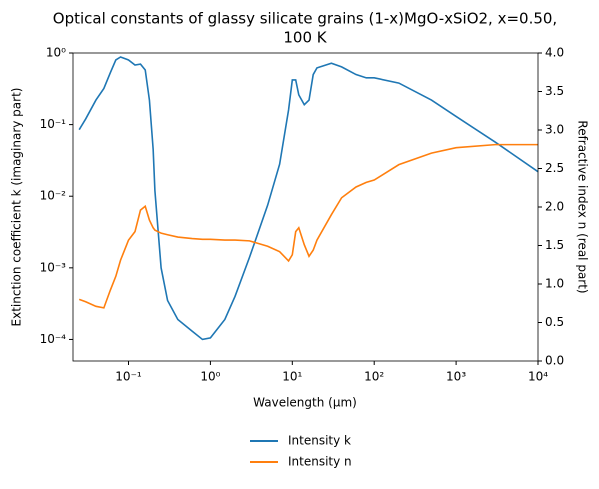  I want to click on y-tick-label: 10⁻³, so click(53, 267).